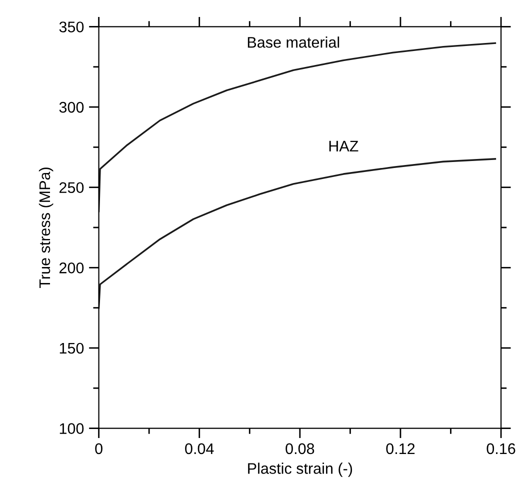 This screenshot has width=520, height=500. Describe the element at coordinates (300, 469) in the screenshot. I see `x-axis-title: Plastic strain (-)` at that location.